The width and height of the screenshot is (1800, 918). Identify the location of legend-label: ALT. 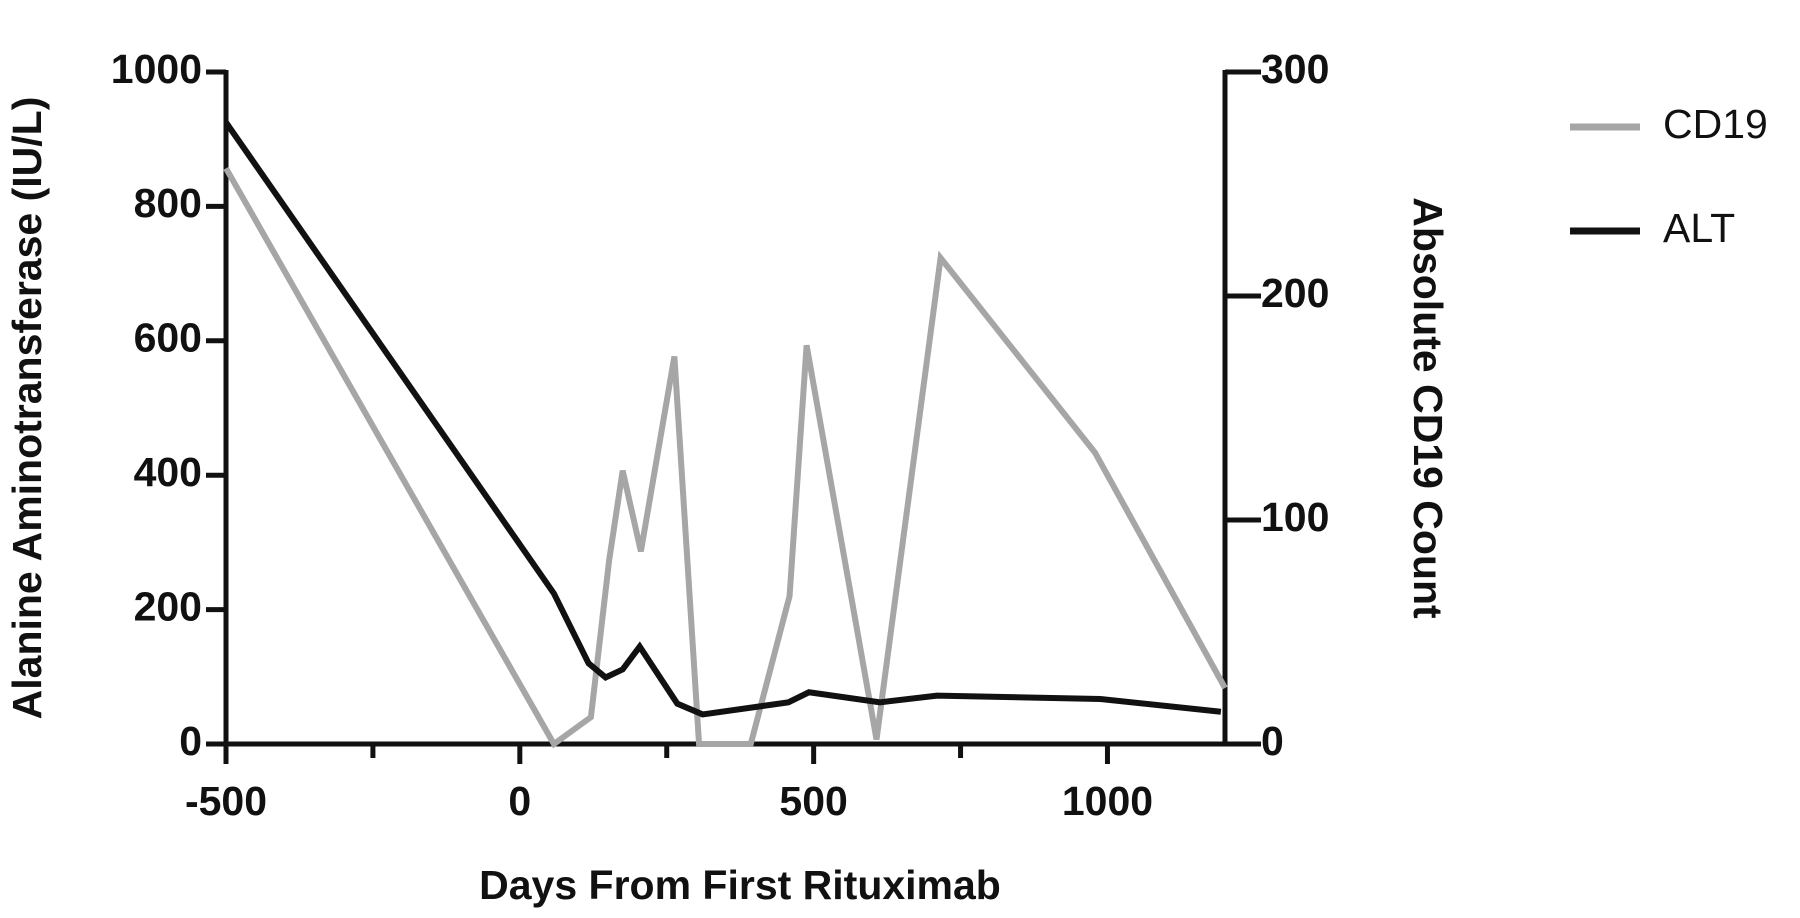
(1699, 228).